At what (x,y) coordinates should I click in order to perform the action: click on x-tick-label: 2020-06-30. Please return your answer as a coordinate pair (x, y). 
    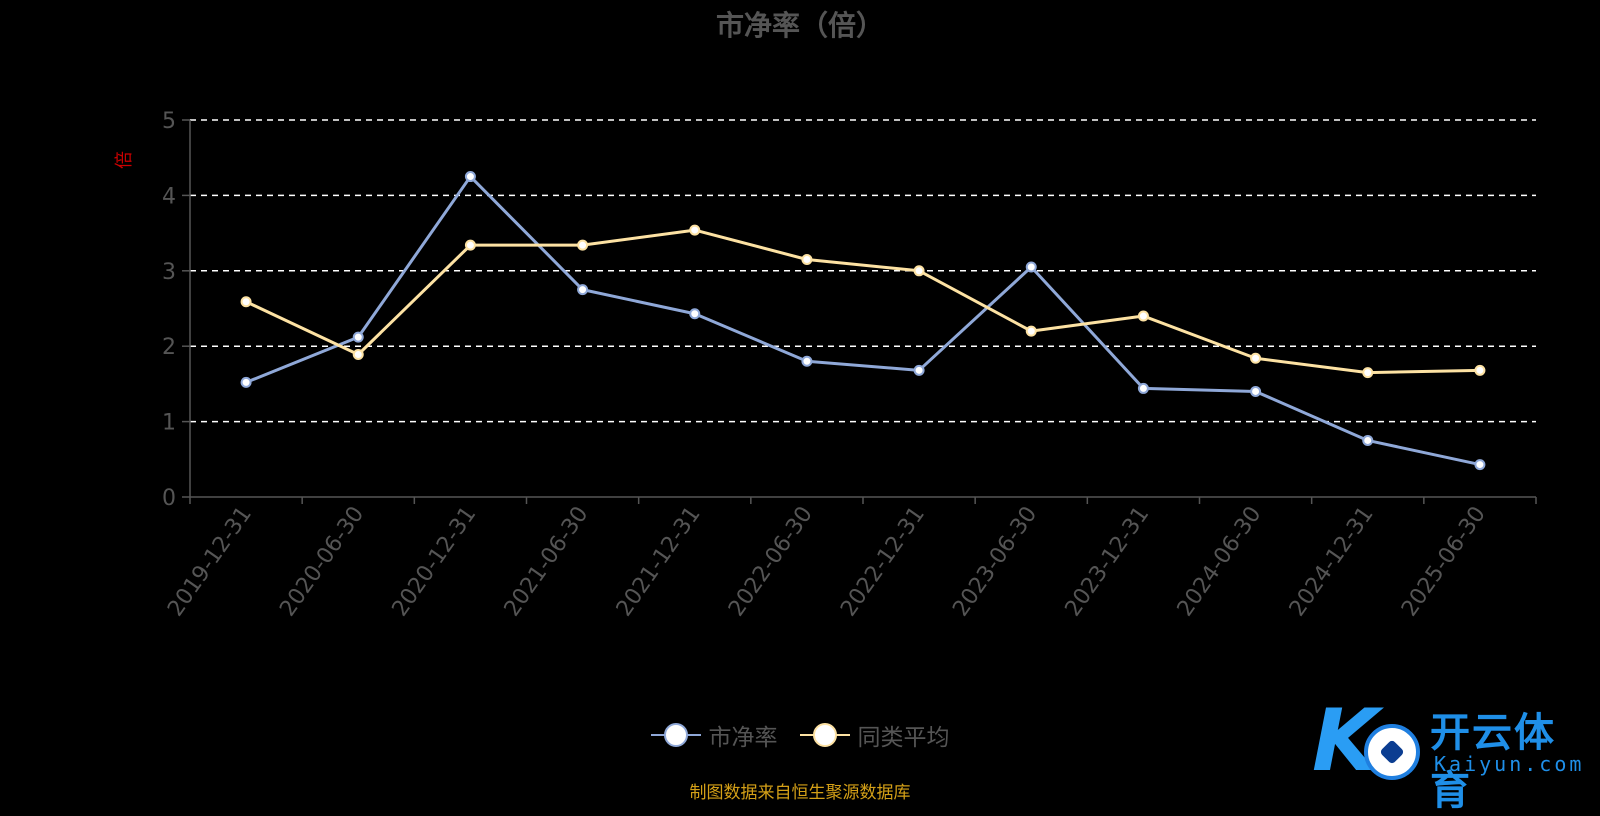
    Looking at the image, I should click on (322, 561).